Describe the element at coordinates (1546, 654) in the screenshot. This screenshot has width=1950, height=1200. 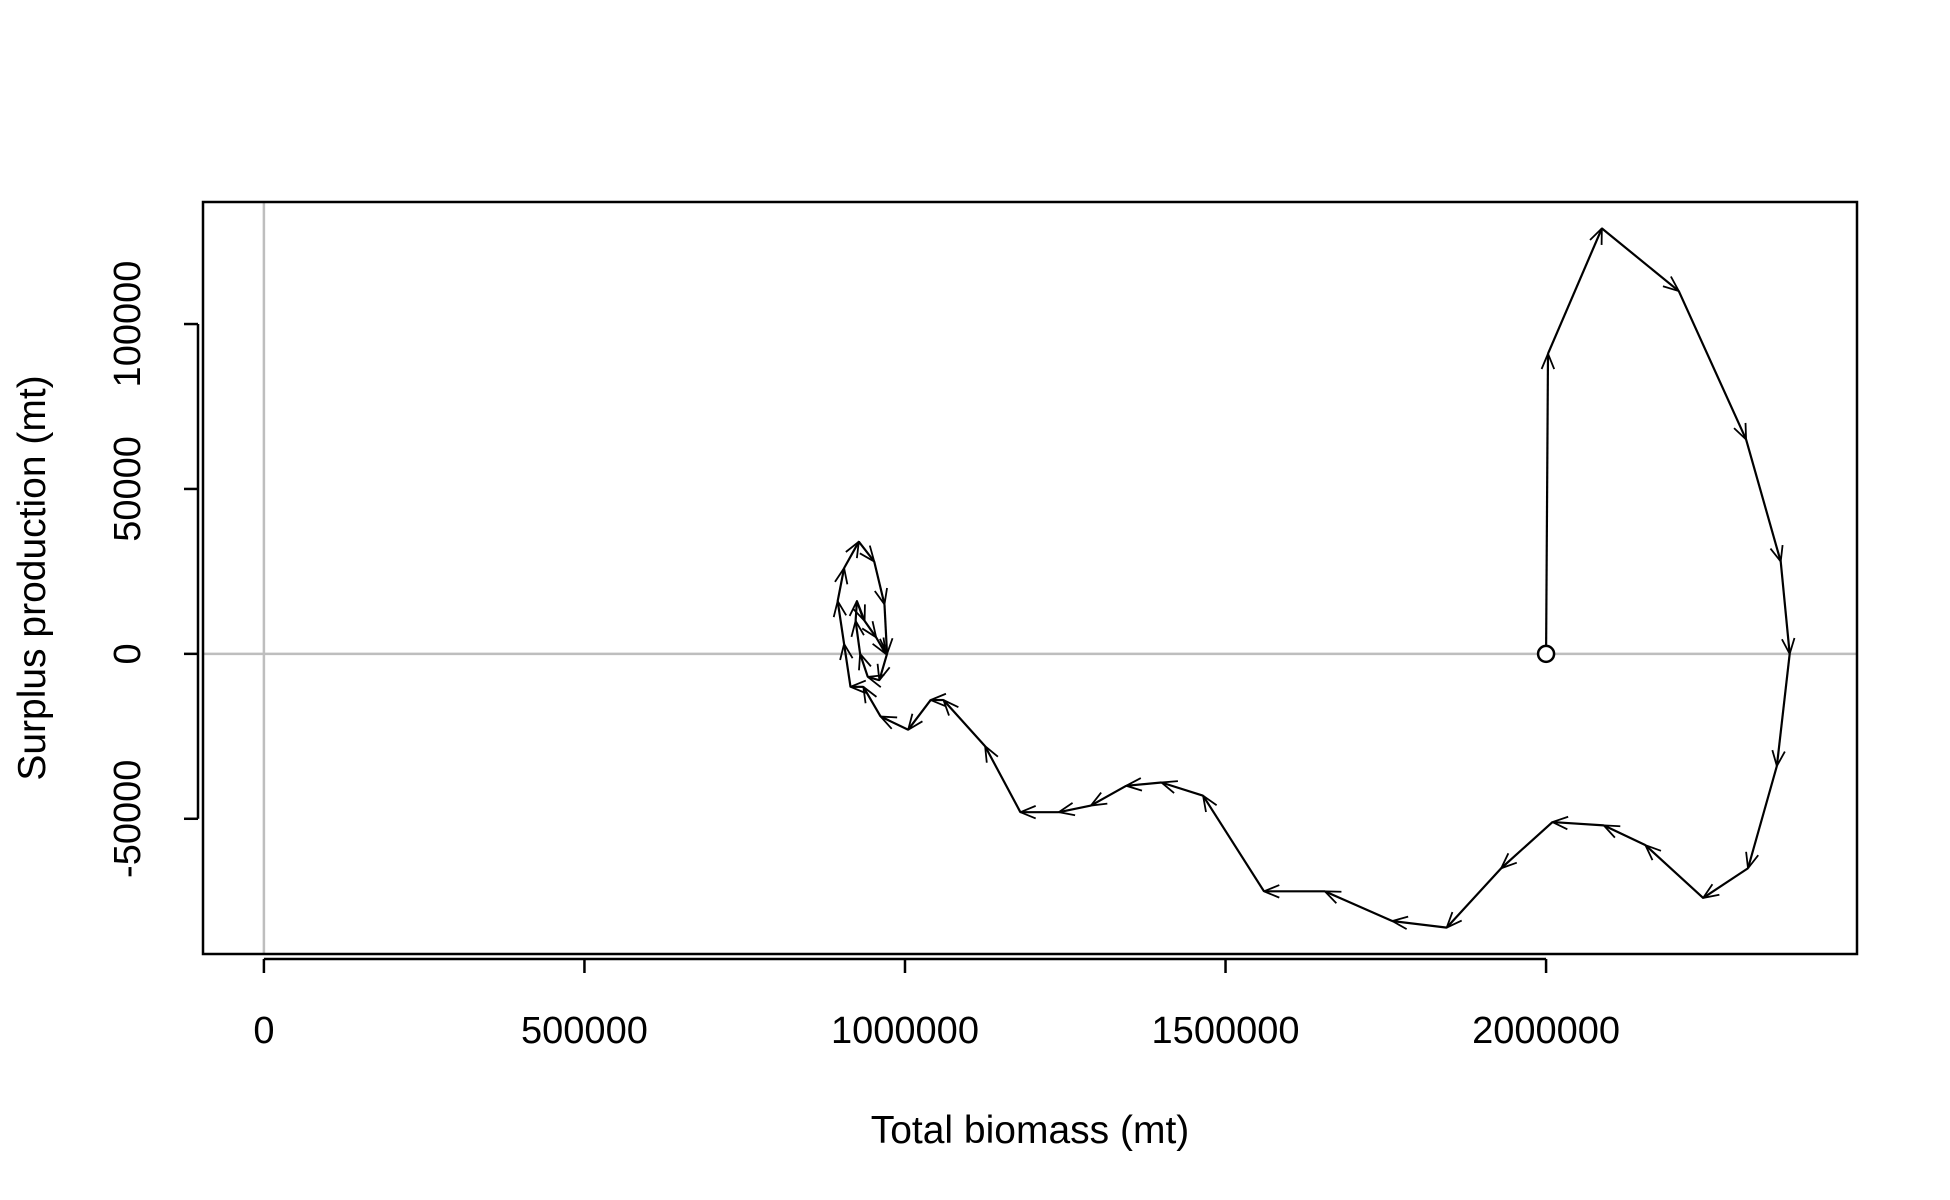
I see `start-point-marker` at that location.